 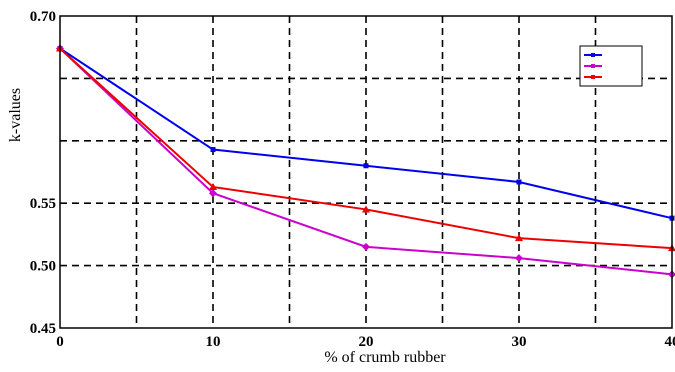 What do you see at coordinates (670, 342) in the screenshot?
I see `x-tick-label: 40` at bounding box center [670, 342].